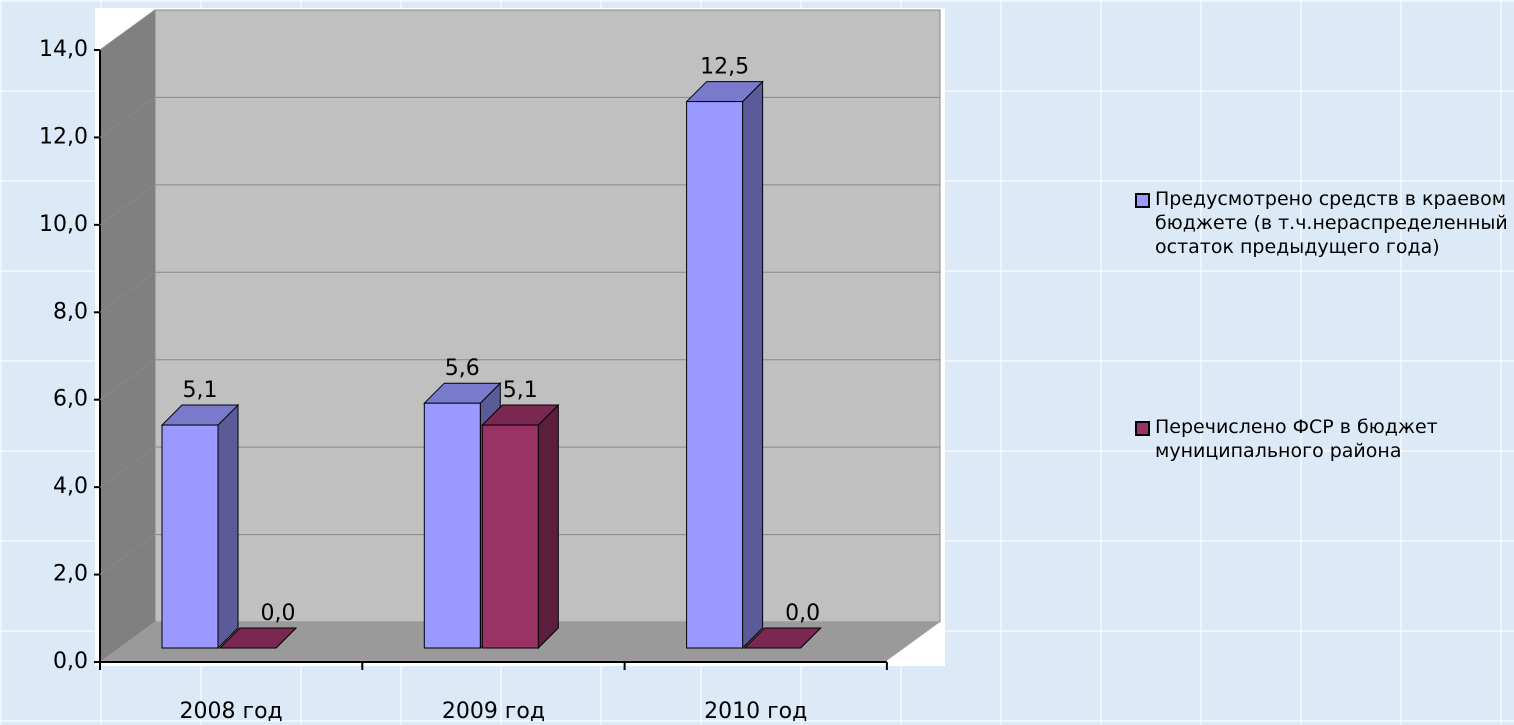 Image resolution: width=1514 pixels, height=725 pixels. Describe the element at coordinates (493, 711) in the screenshot. I see `x-tick-label: 2009 год` at that location.